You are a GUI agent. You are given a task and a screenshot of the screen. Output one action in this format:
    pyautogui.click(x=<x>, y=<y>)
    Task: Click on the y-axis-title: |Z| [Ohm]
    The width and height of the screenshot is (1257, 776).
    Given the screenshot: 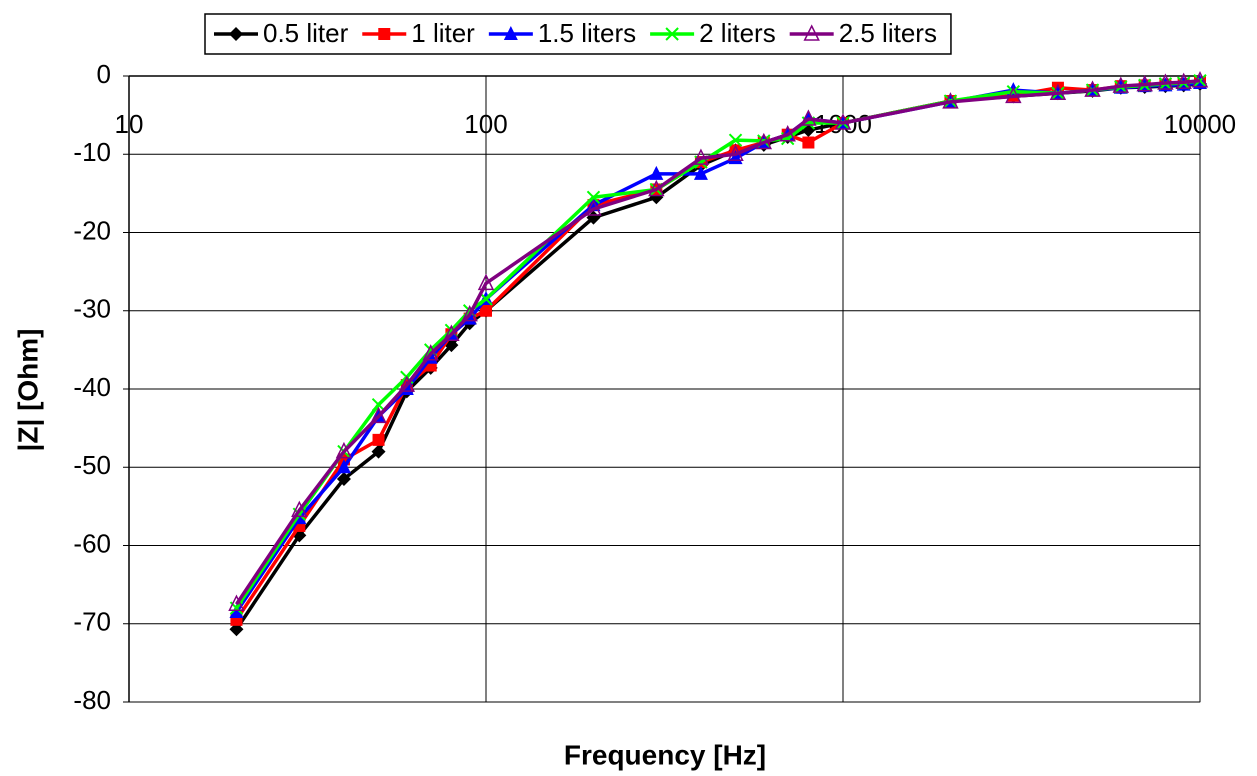 What is the action you would take?
    pyautogui.click(x=27, y=390)
    